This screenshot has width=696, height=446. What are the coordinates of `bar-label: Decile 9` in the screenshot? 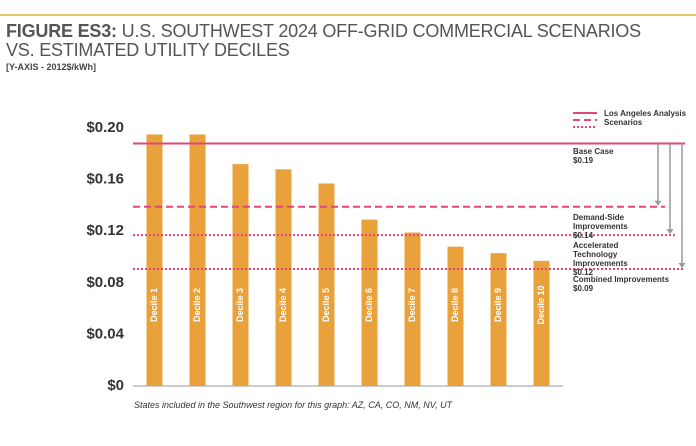 It's located at (498, 305).